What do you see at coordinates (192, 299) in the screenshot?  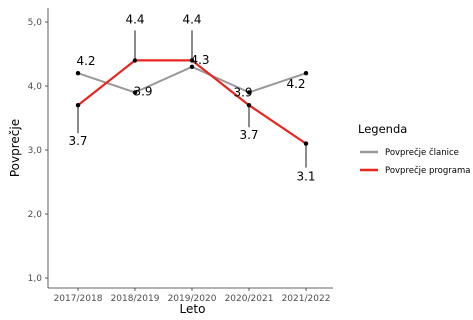 I see `x-tick-label: 2019/2020` at bounding box center [192, 299].